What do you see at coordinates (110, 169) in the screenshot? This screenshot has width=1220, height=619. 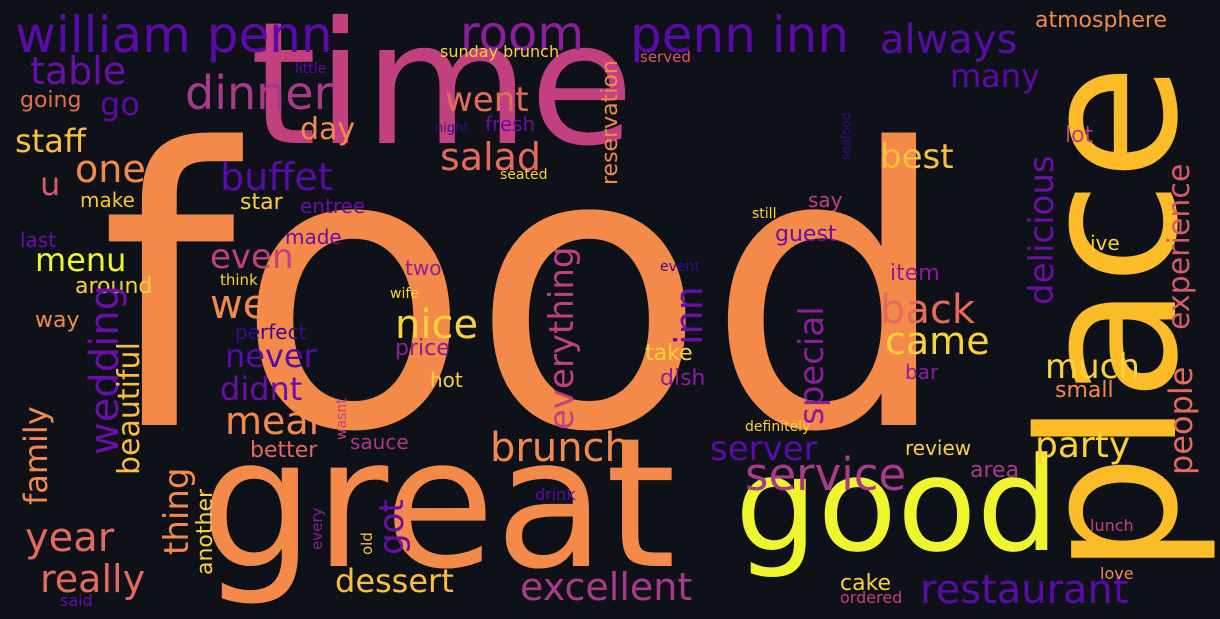 I see `word-one: one` at bounding box center [110, 169].